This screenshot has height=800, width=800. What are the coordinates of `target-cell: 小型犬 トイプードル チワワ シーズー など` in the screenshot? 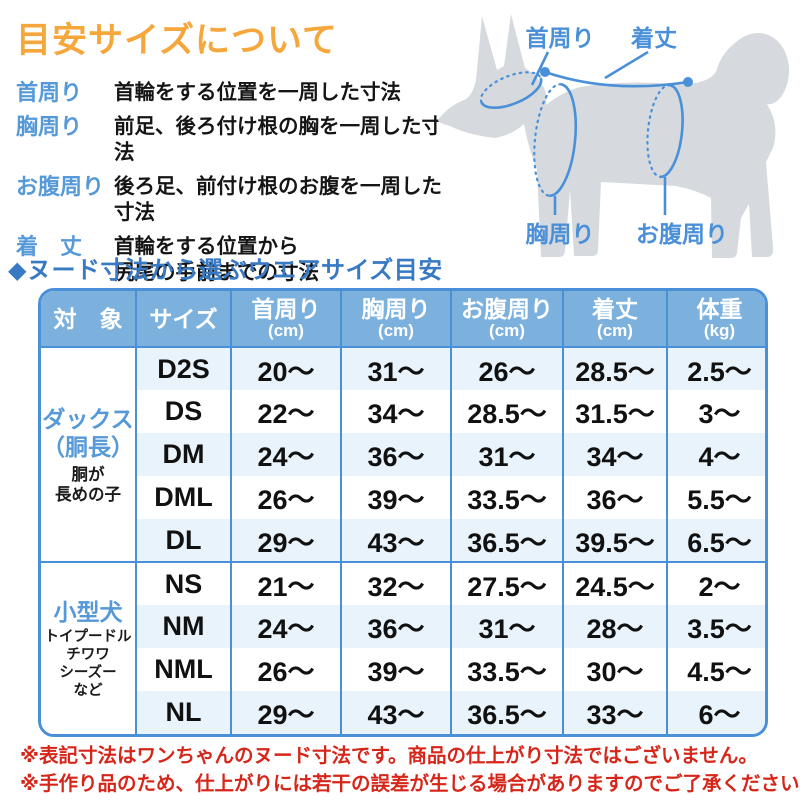 It's located at (88, 647).